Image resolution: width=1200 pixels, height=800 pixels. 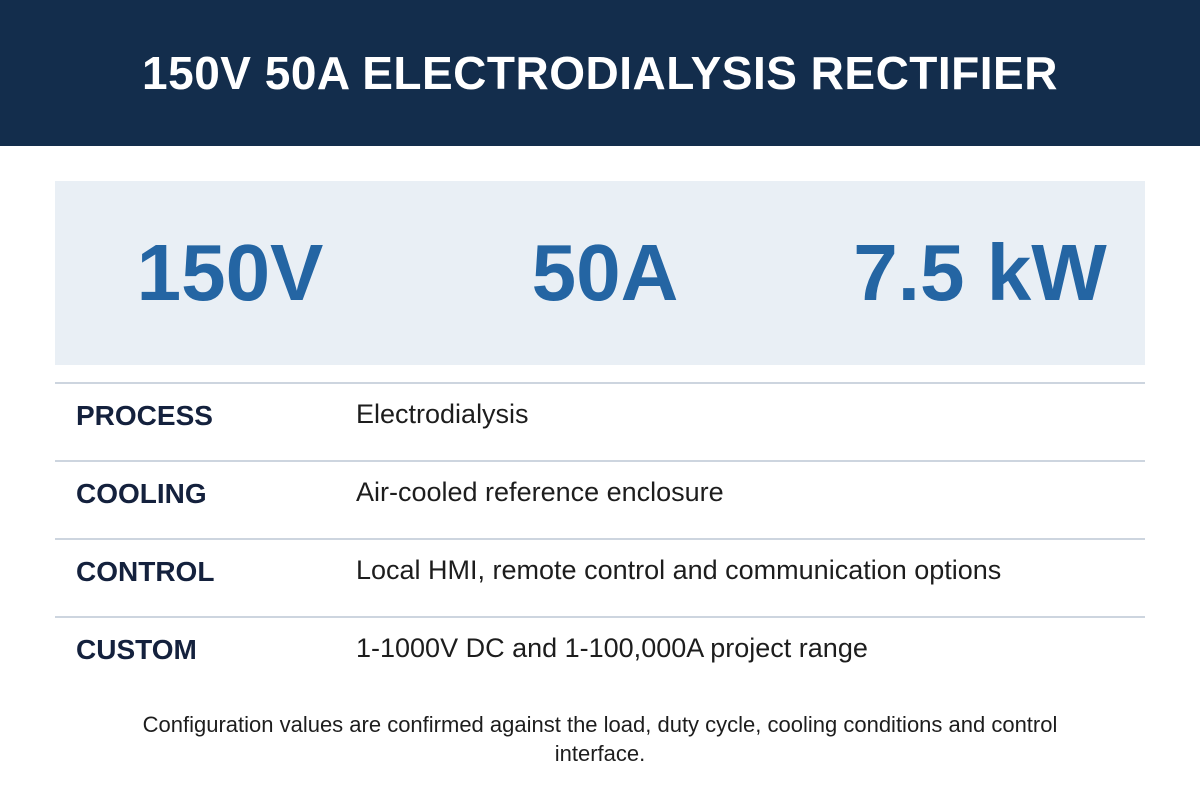 I want to click on row-label: CONTROL, so click(x=145, y=571).